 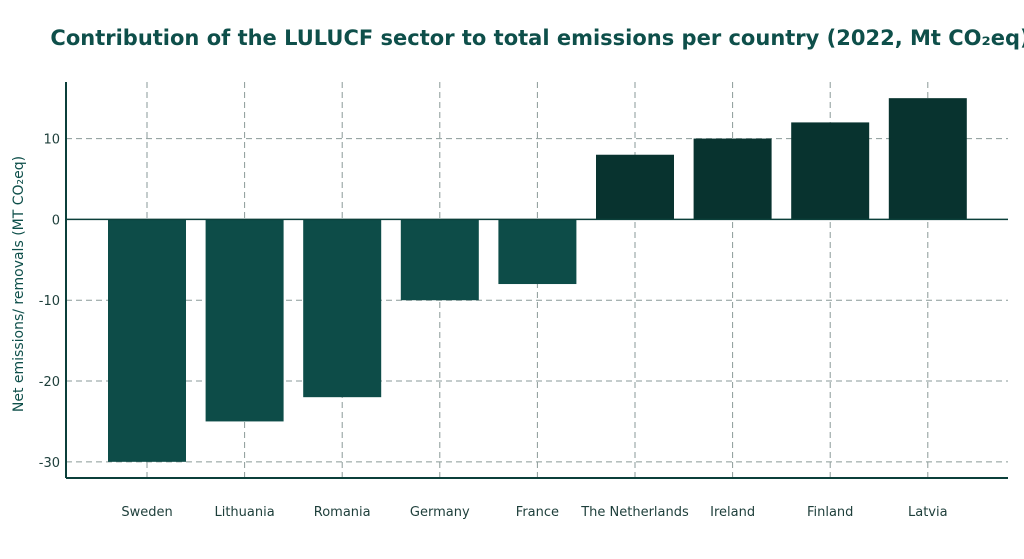 I want to click on x-category-label: Sweden, so click(x=146, y=512).